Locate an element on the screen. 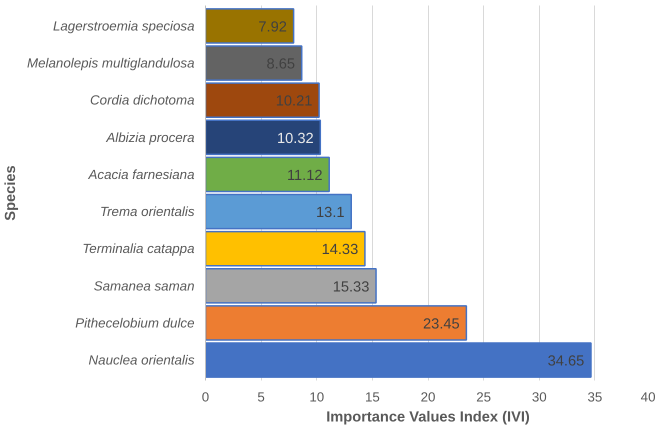 The width and height of the screenshot is (661, 432). y-tick-label: Samanea saman is located at coordinates (144, 286).